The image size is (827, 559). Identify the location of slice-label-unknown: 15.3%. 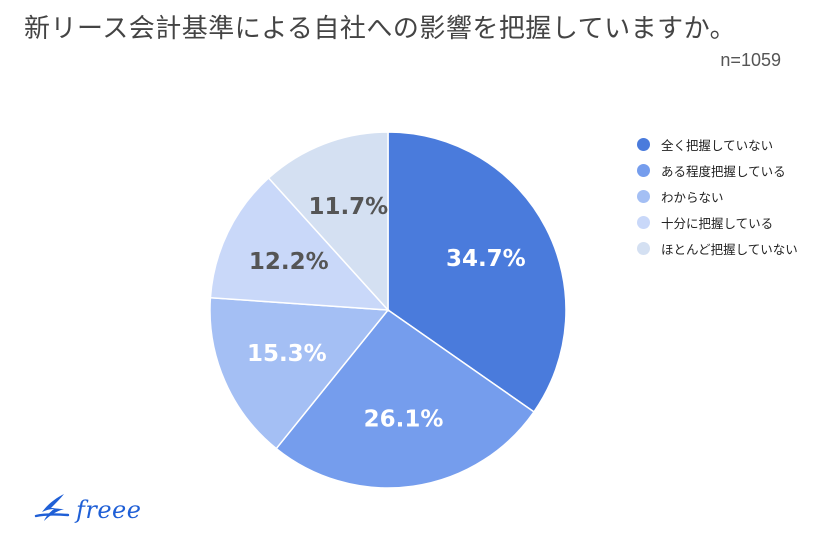
(287, 354).